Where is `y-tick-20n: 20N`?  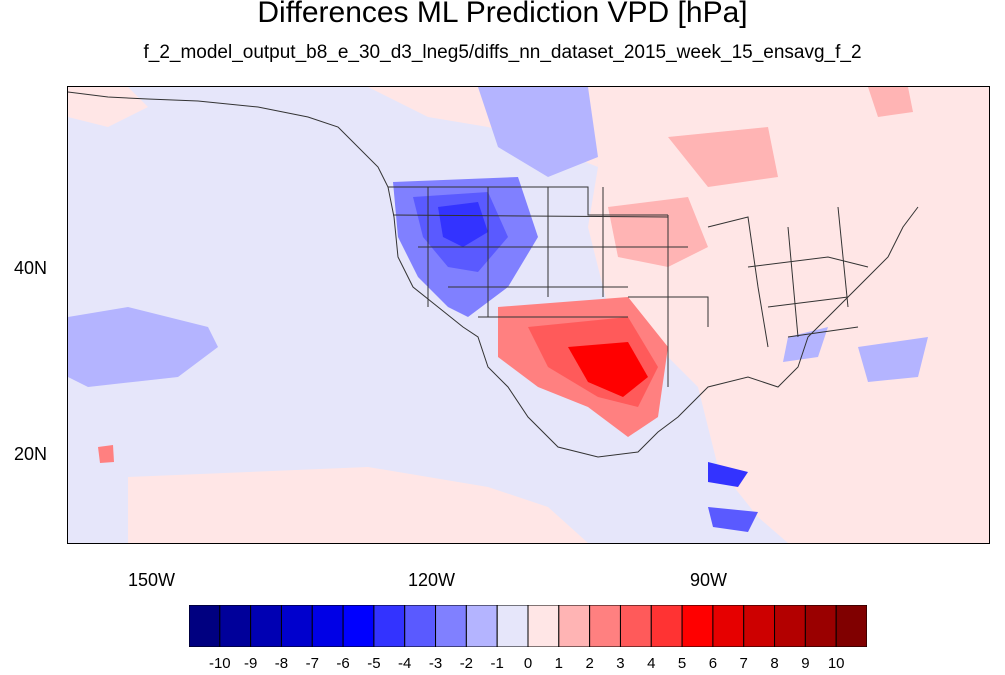 y-tick-20n: 20N is located at coordinates (31, 454).